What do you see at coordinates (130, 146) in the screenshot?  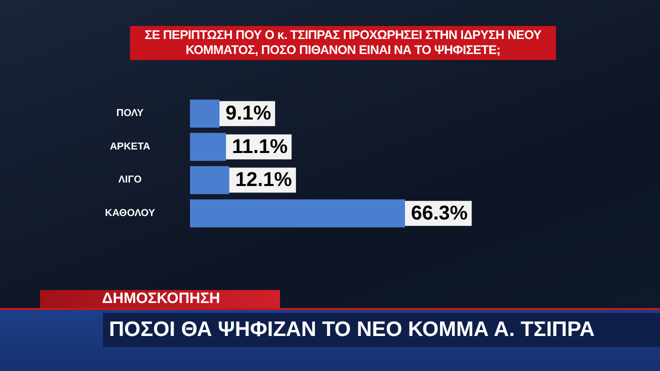 I see `y-tick-label: ΑΡΚΕΤΑ` at bounding box center [130, 146].